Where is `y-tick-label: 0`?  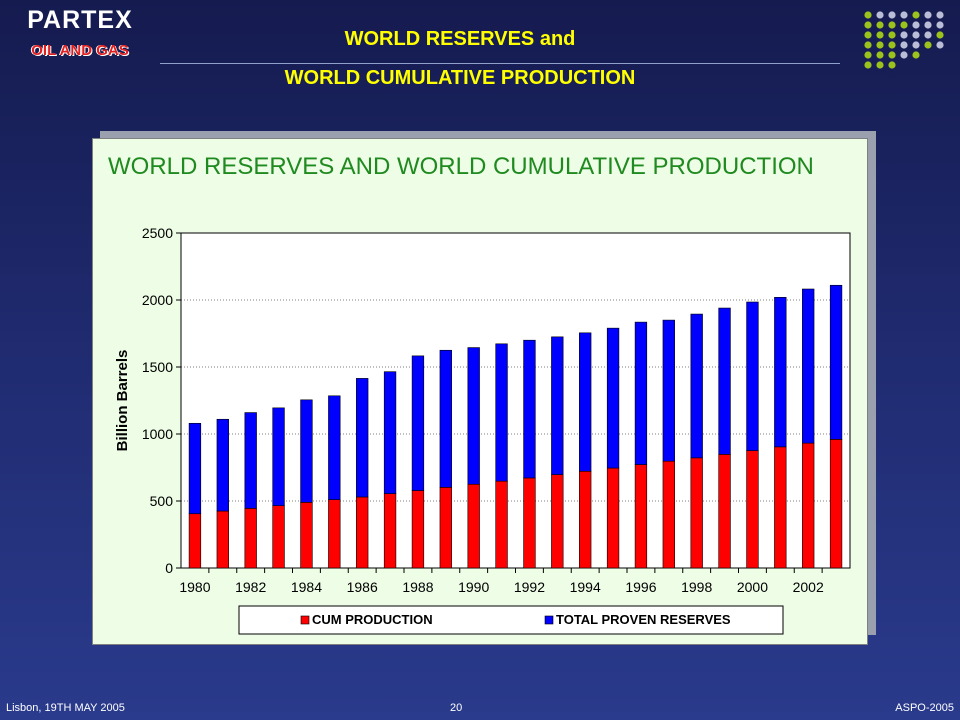 y-tick-label: 0 is located at coordinates (169, 568).